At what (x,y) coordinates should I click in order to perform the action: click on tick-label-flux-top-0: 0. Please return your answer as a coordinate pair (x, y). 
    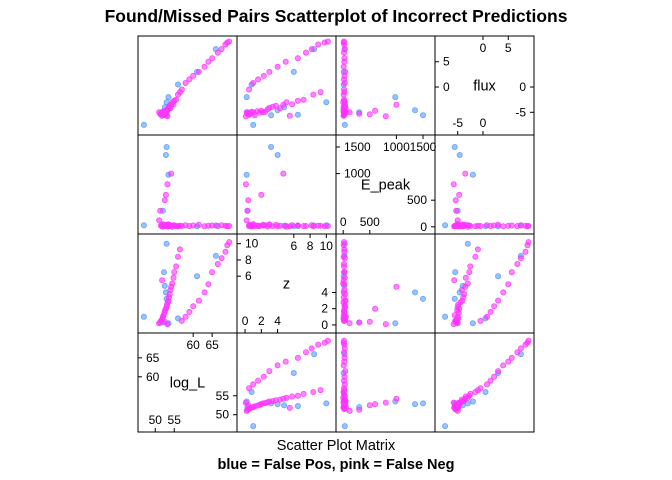
    Looking at the image, I should click on (483, 48).